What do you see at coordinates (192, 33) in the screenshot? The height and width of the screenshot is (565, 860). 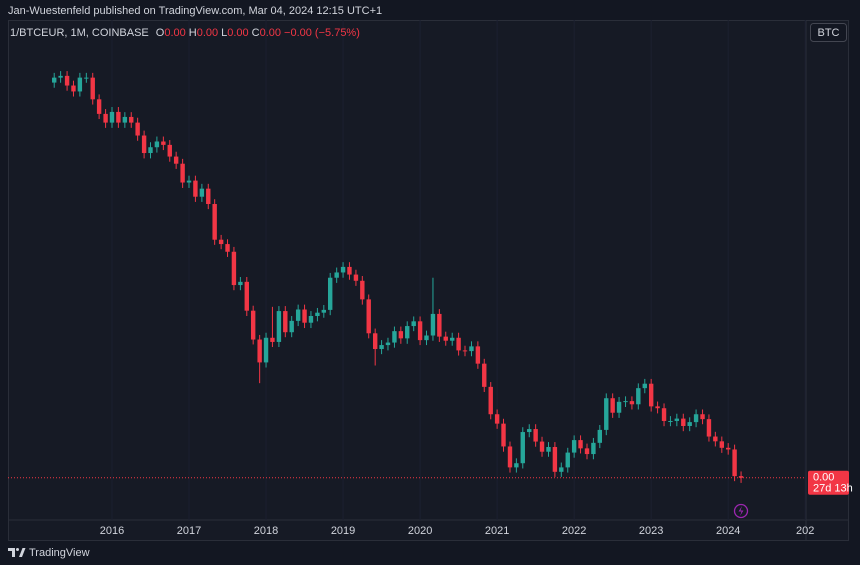 I see `ohlc-label: H` at bounding box center [192, 33].